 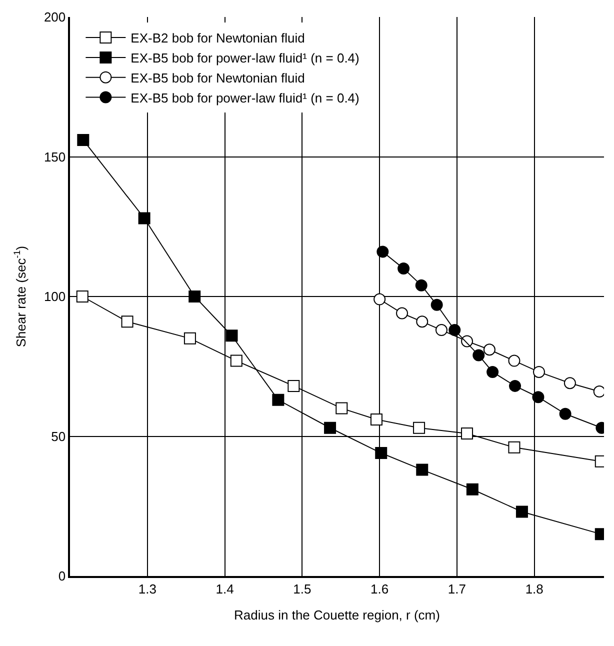 I want to click on y-tick-label: 100, so click(x=55, y=296).